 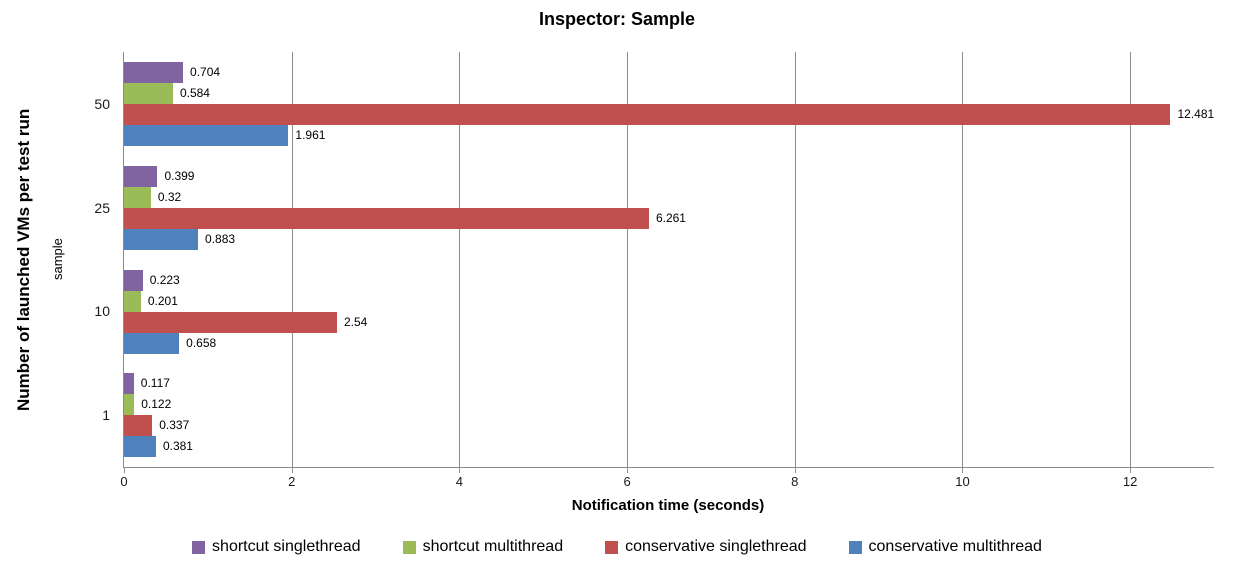 I want to click on legend-item-conservative-multithread: conservative multithread, so click(x=945, y=547).